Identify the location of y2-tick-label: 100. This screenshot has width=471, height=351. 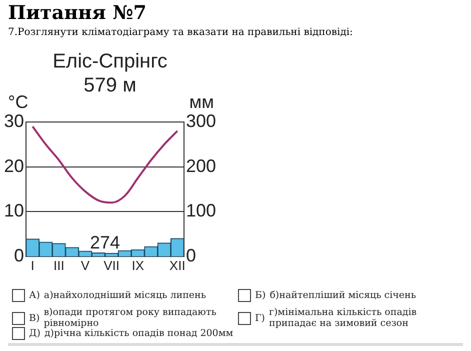
(201, 210).